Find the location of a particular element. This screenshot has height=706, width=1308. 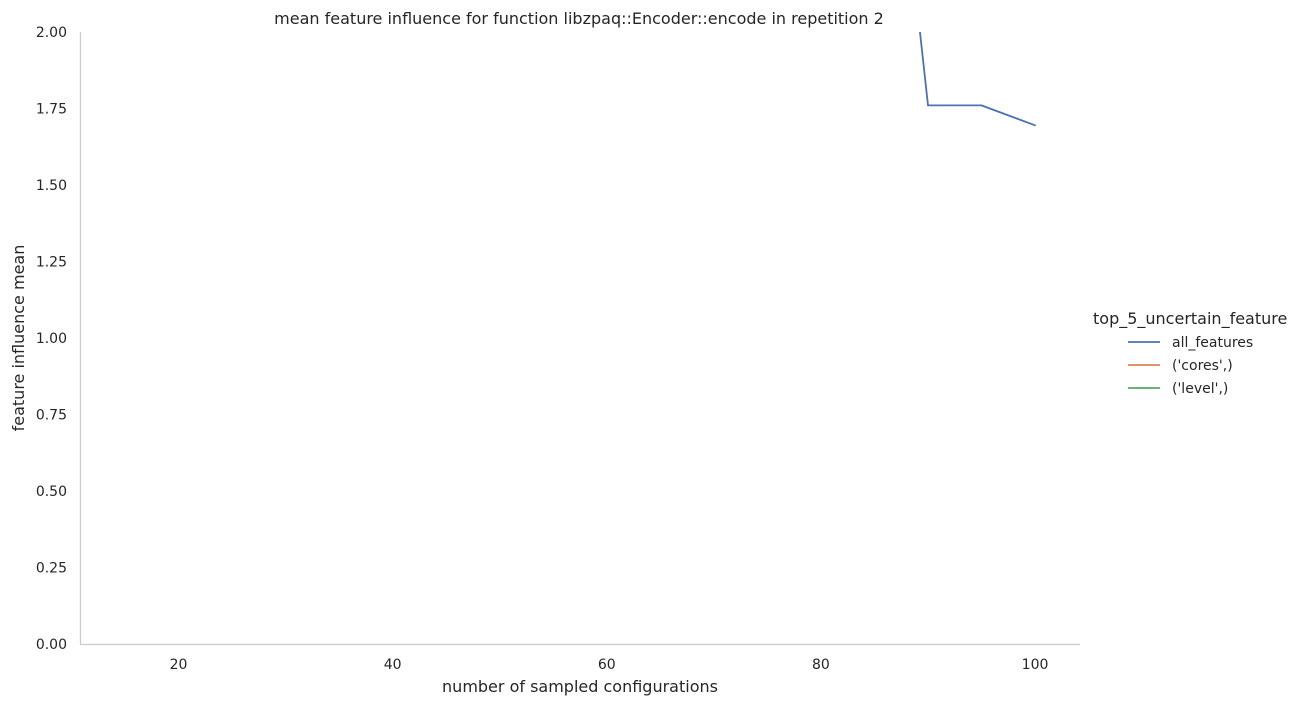

y-axis-title: feature influence mean is located at coordinates (18, 338).